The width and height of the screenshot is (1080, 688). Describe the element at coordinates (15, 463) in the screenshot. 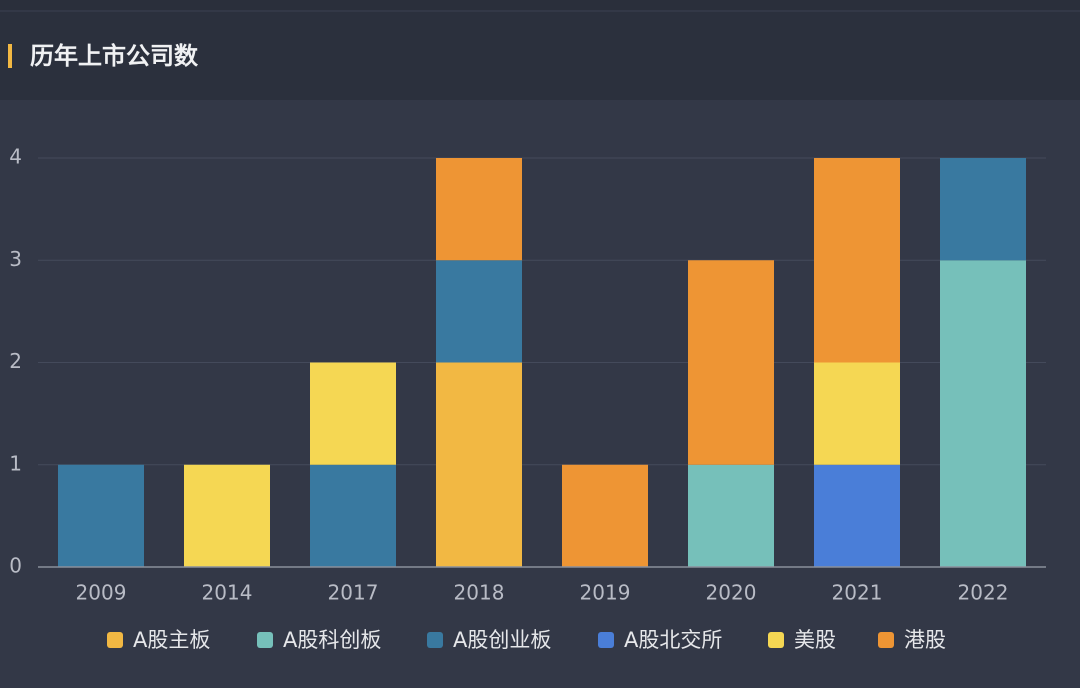

I see `y-tick-label: 1` at that location.